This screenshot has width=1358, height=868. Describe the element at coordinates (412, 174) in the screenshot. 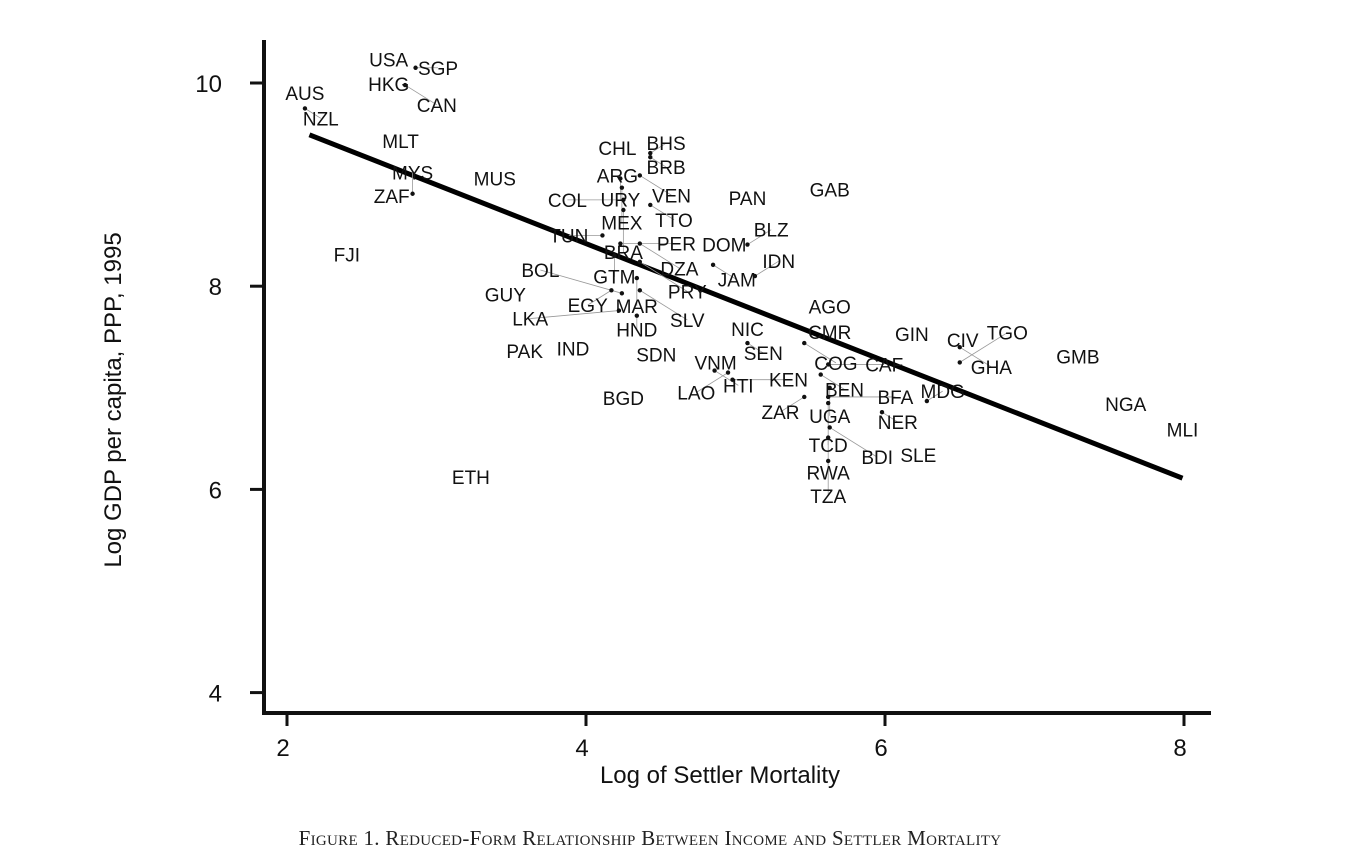

I see `point-label-mys: MYS` at that location.